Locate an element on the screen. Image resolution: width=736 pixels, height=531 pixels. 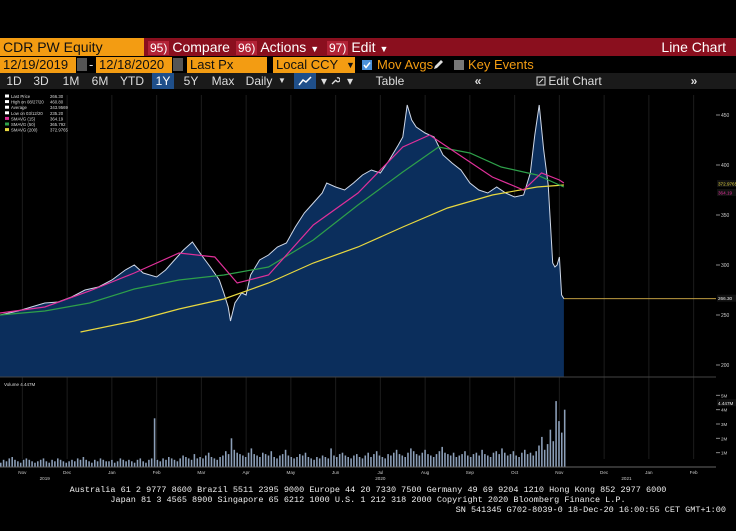
year-label: 2019 is located at coordinates (45, 478).